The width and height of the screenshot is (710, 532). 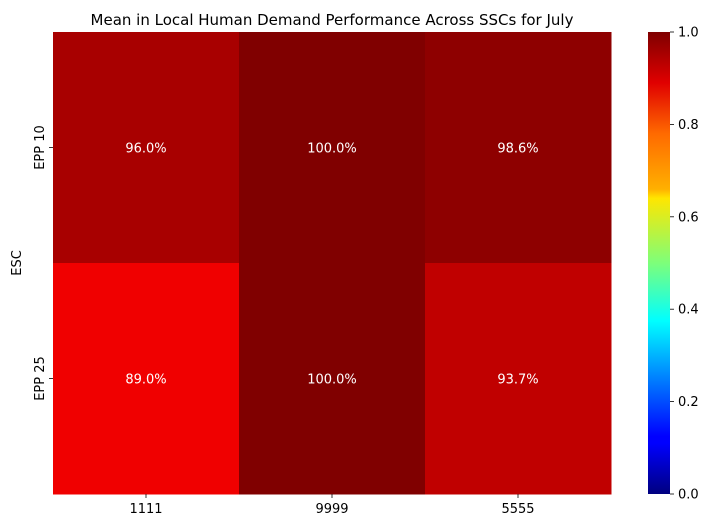 I want to click on y-tick-label: EPP 25, so click(x=40, y=378).